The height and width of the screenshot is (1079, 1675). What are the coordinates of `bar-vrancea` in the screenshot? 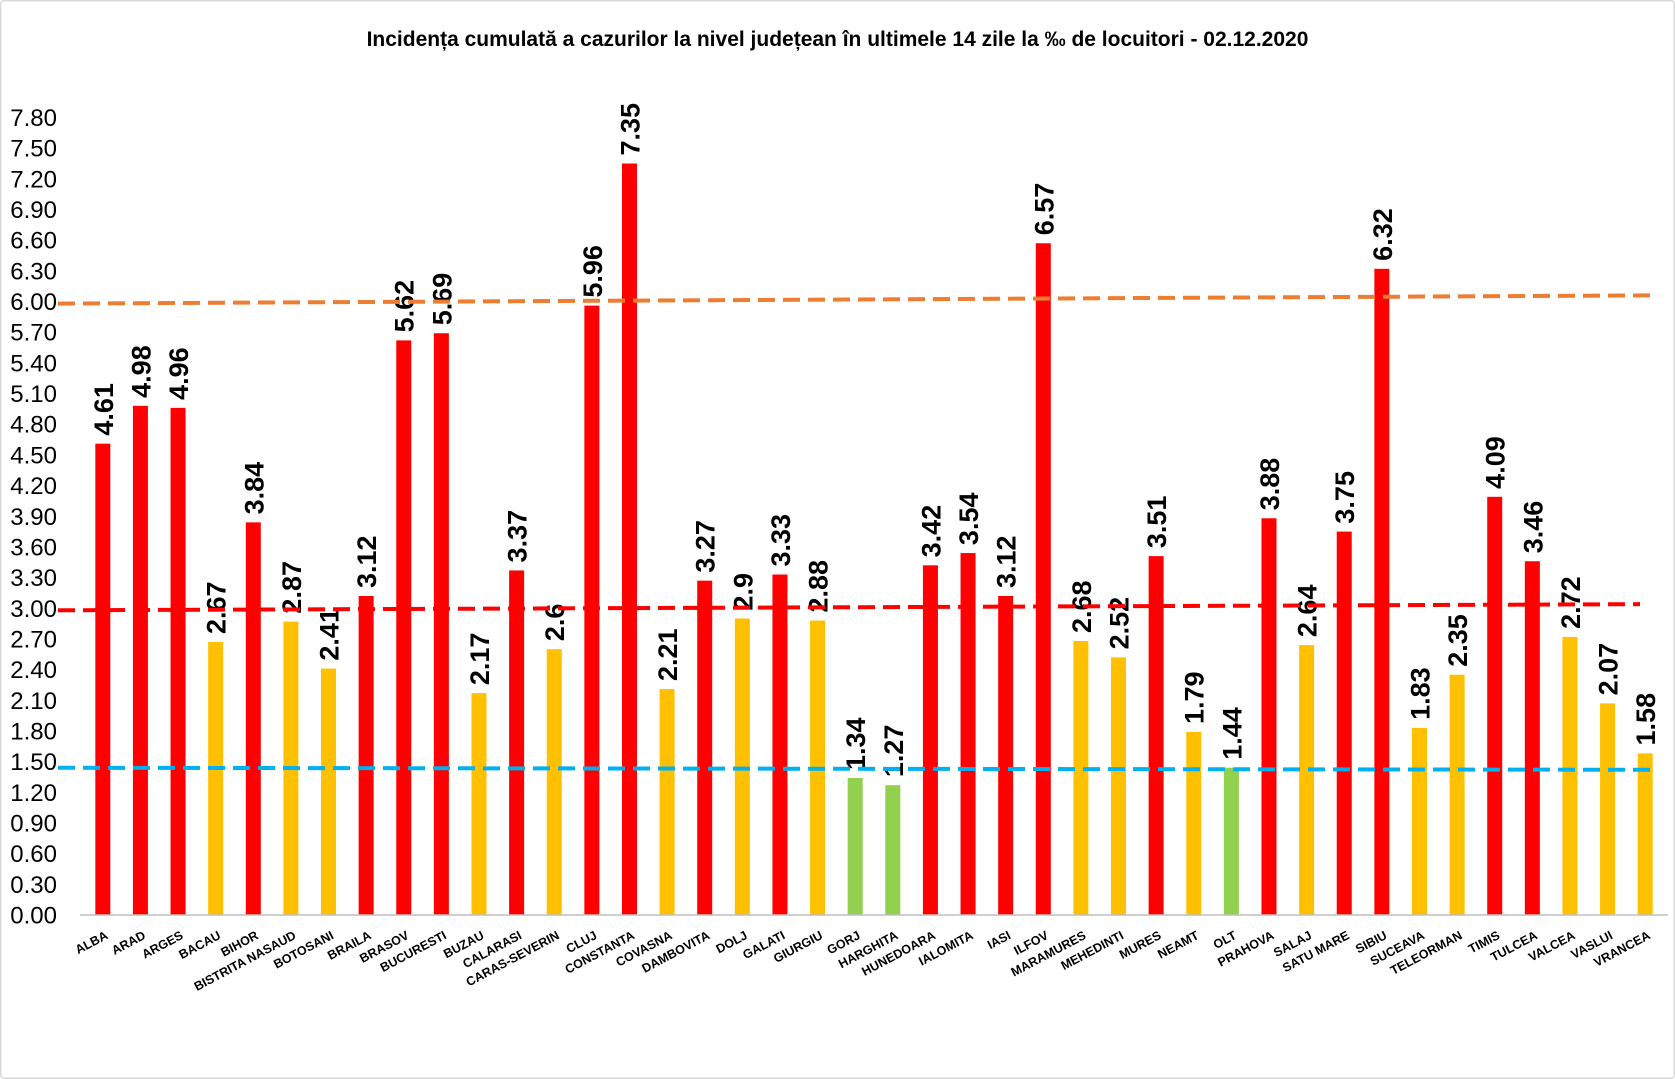 It's located at (1645, 834).